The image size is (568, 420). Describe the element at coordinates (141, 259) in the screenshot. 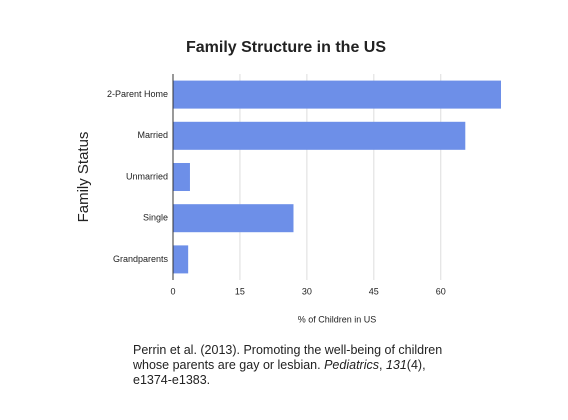

I see `y-tick-label: Grandparents` at that location.